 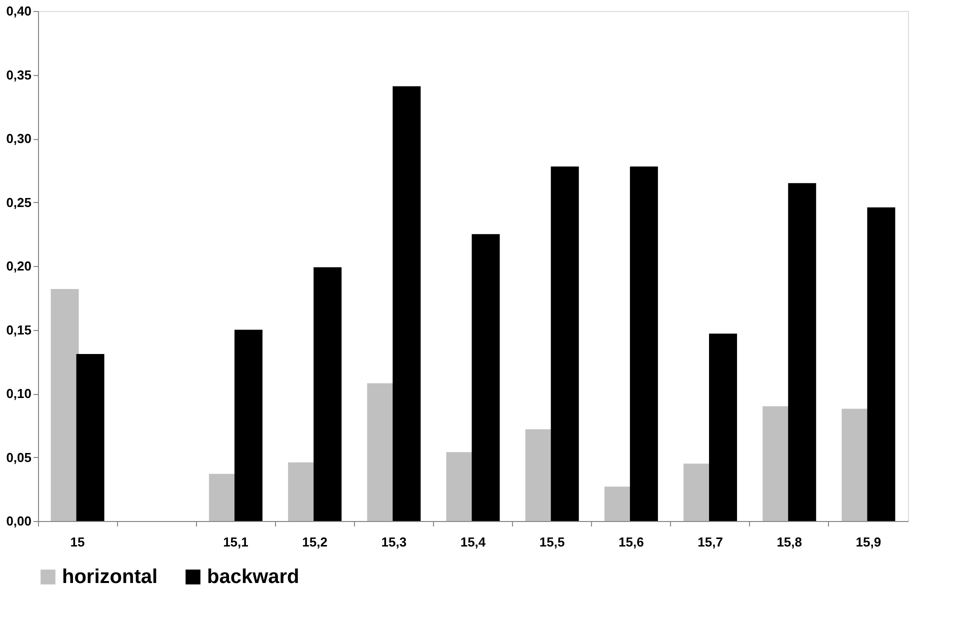 What do you see at coordinates (19, 202) in the screenshot?
I see `y-tick-label: 0,25` at bounding box center [19, 202].